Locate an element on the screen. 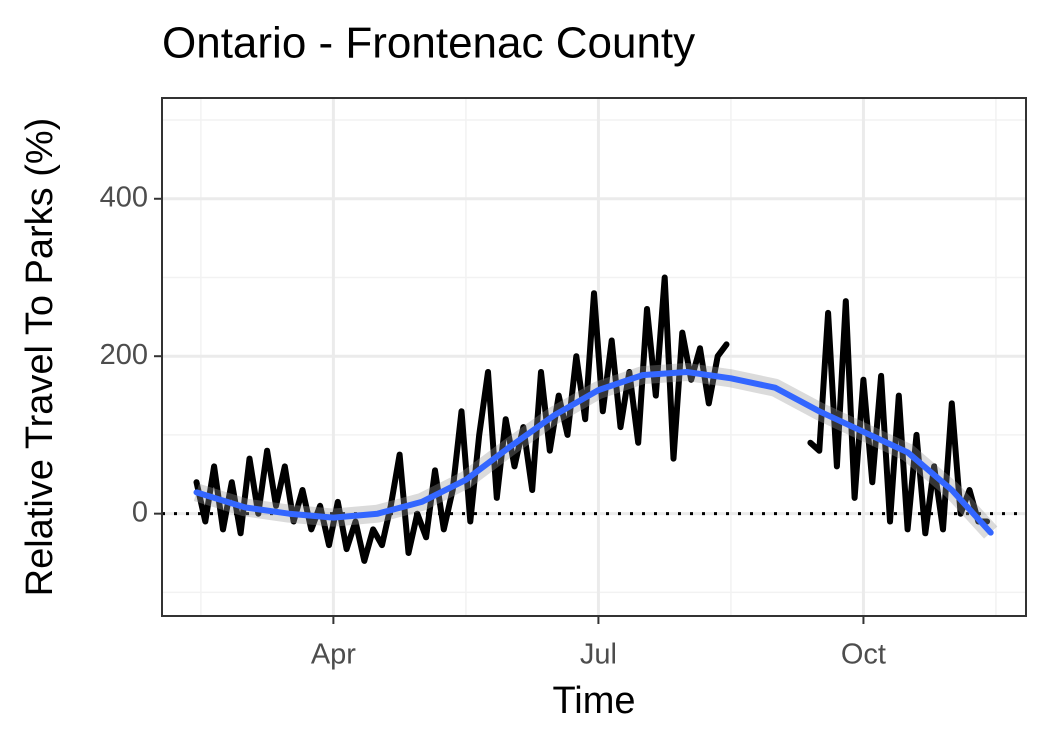  y-tick-label: 400 is located at coordinates (124, 197).